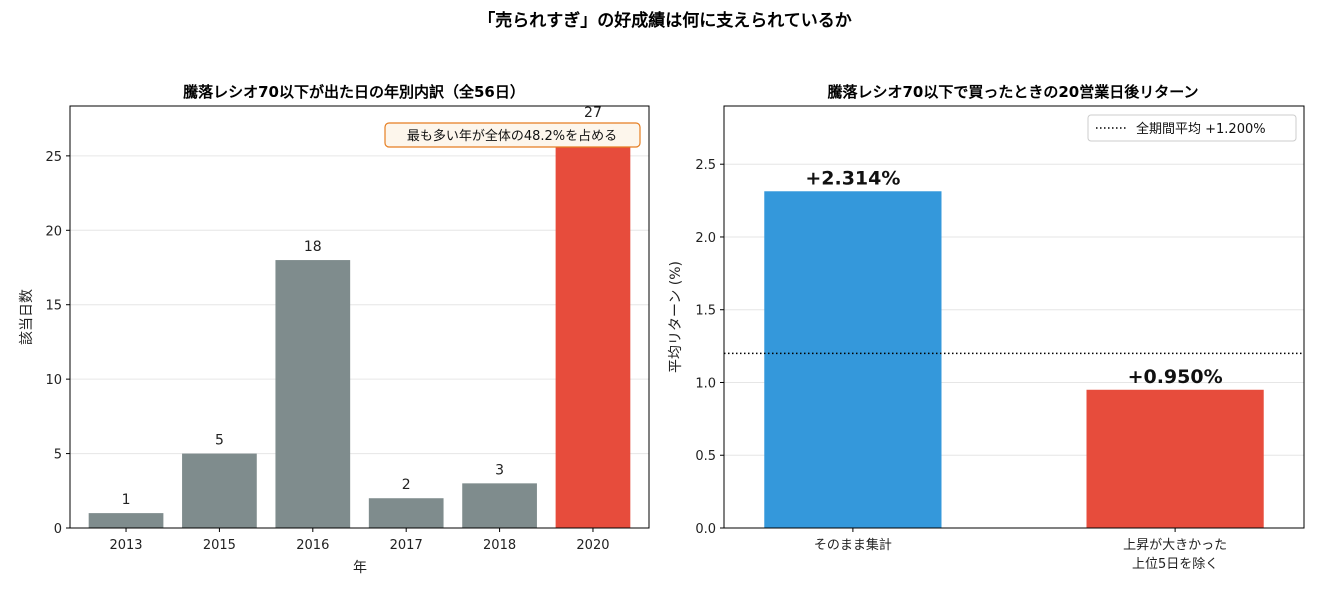  What do you see at coordinates (313, 247) in the screenshot?
I see `data-label-2016: 18` at bounding box center [313, 247].